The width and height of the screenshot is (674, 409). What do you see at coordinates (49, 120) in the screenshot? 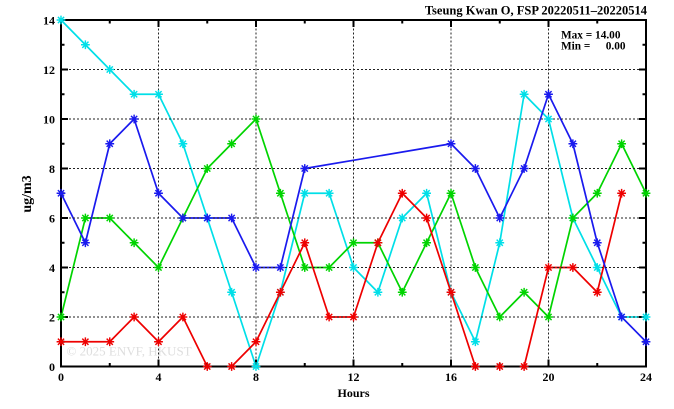
I see `svg-text: 10` at bounding box center [49, 120].